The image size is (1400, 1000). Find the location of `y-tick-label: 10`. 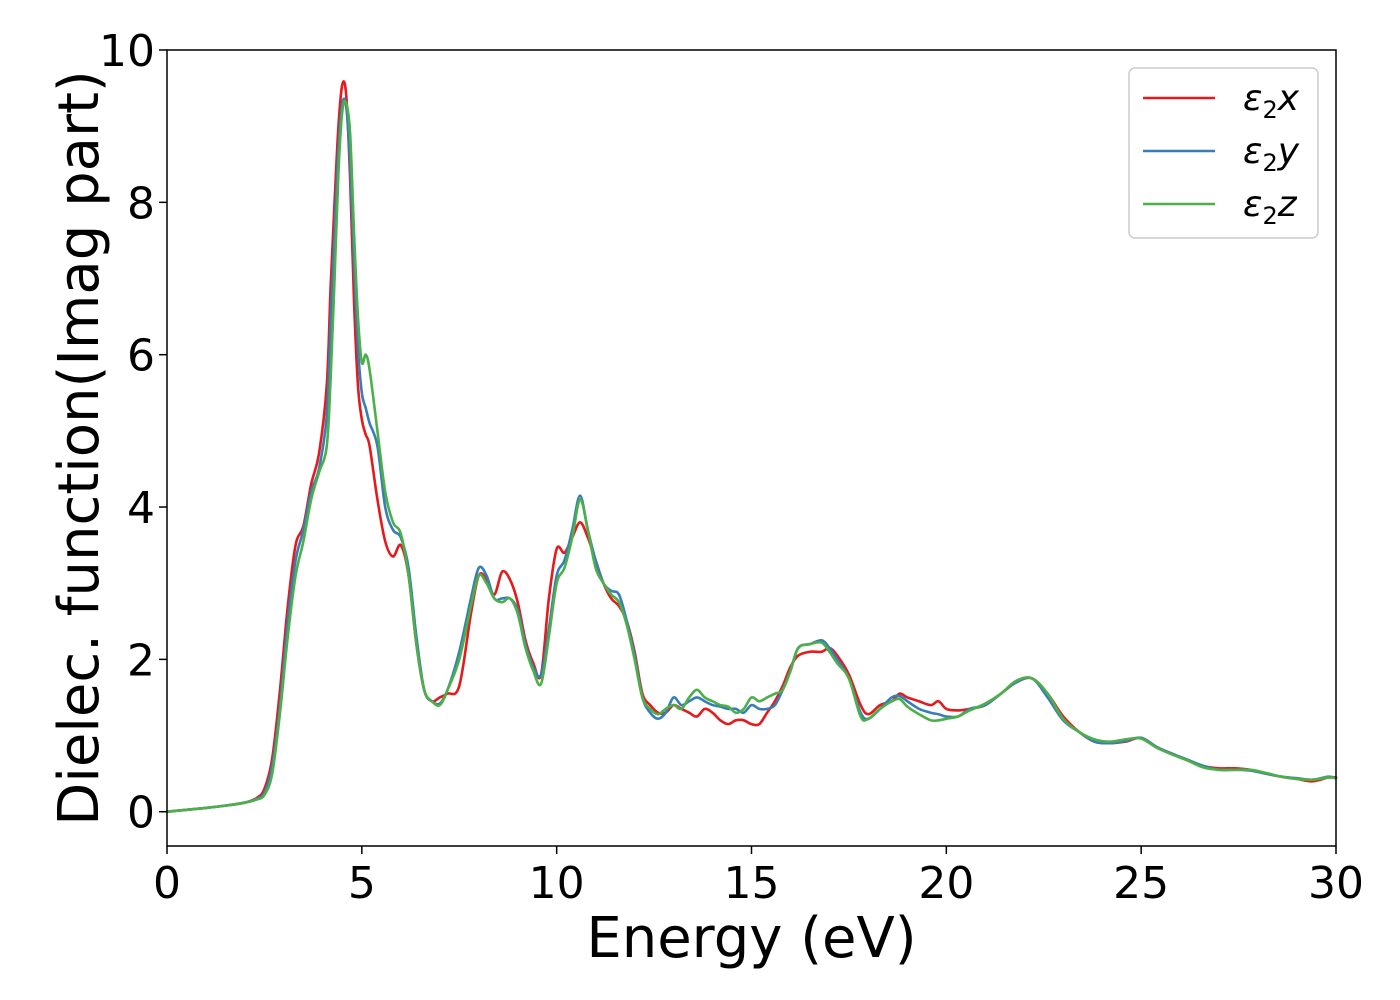

y-tick-label: 10 is located at coordinates (127, 51).